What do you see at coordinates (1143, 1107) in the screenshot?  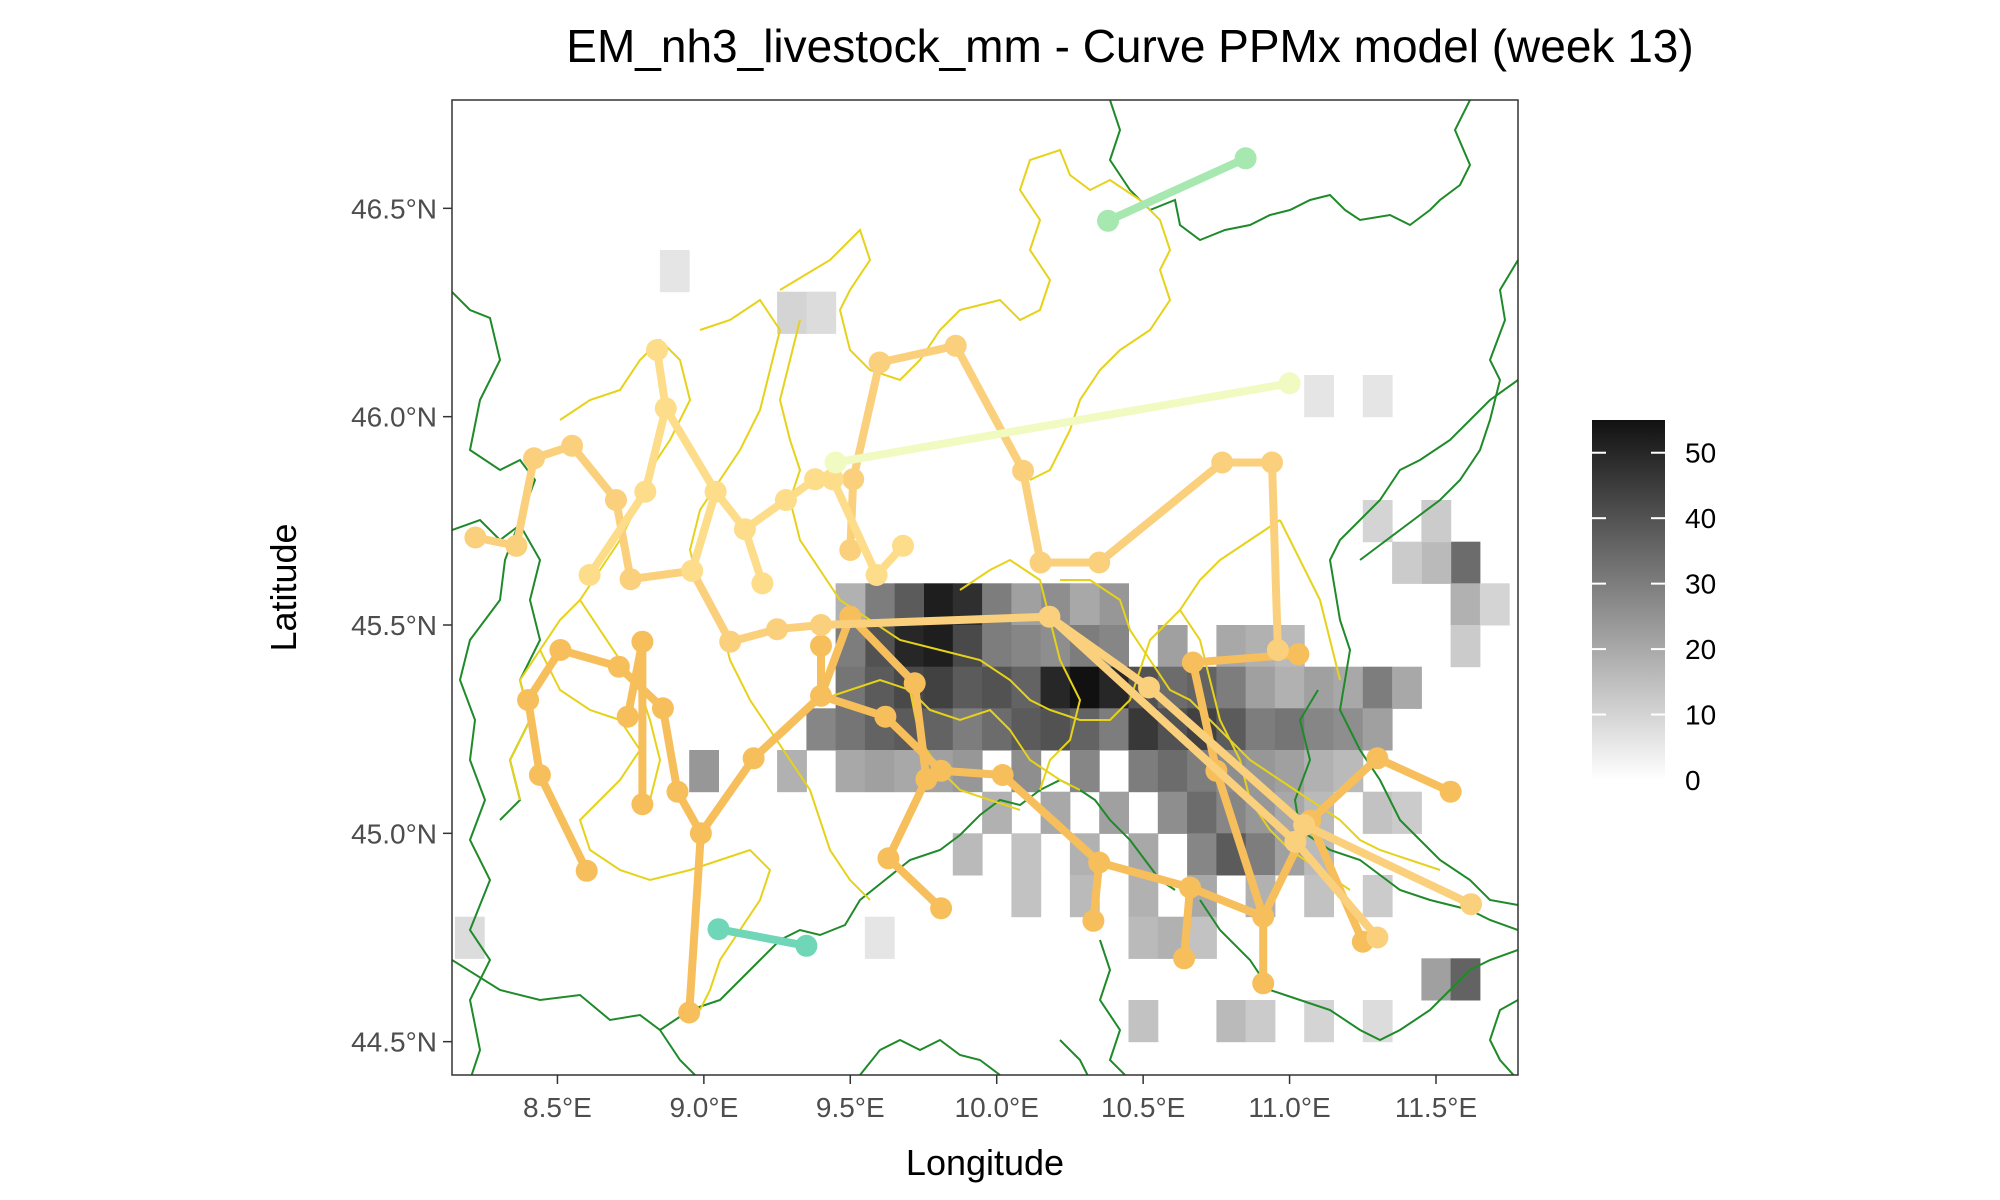 I see `x-tick-label: 10.5°E` at bounding box center [1143, 1107].